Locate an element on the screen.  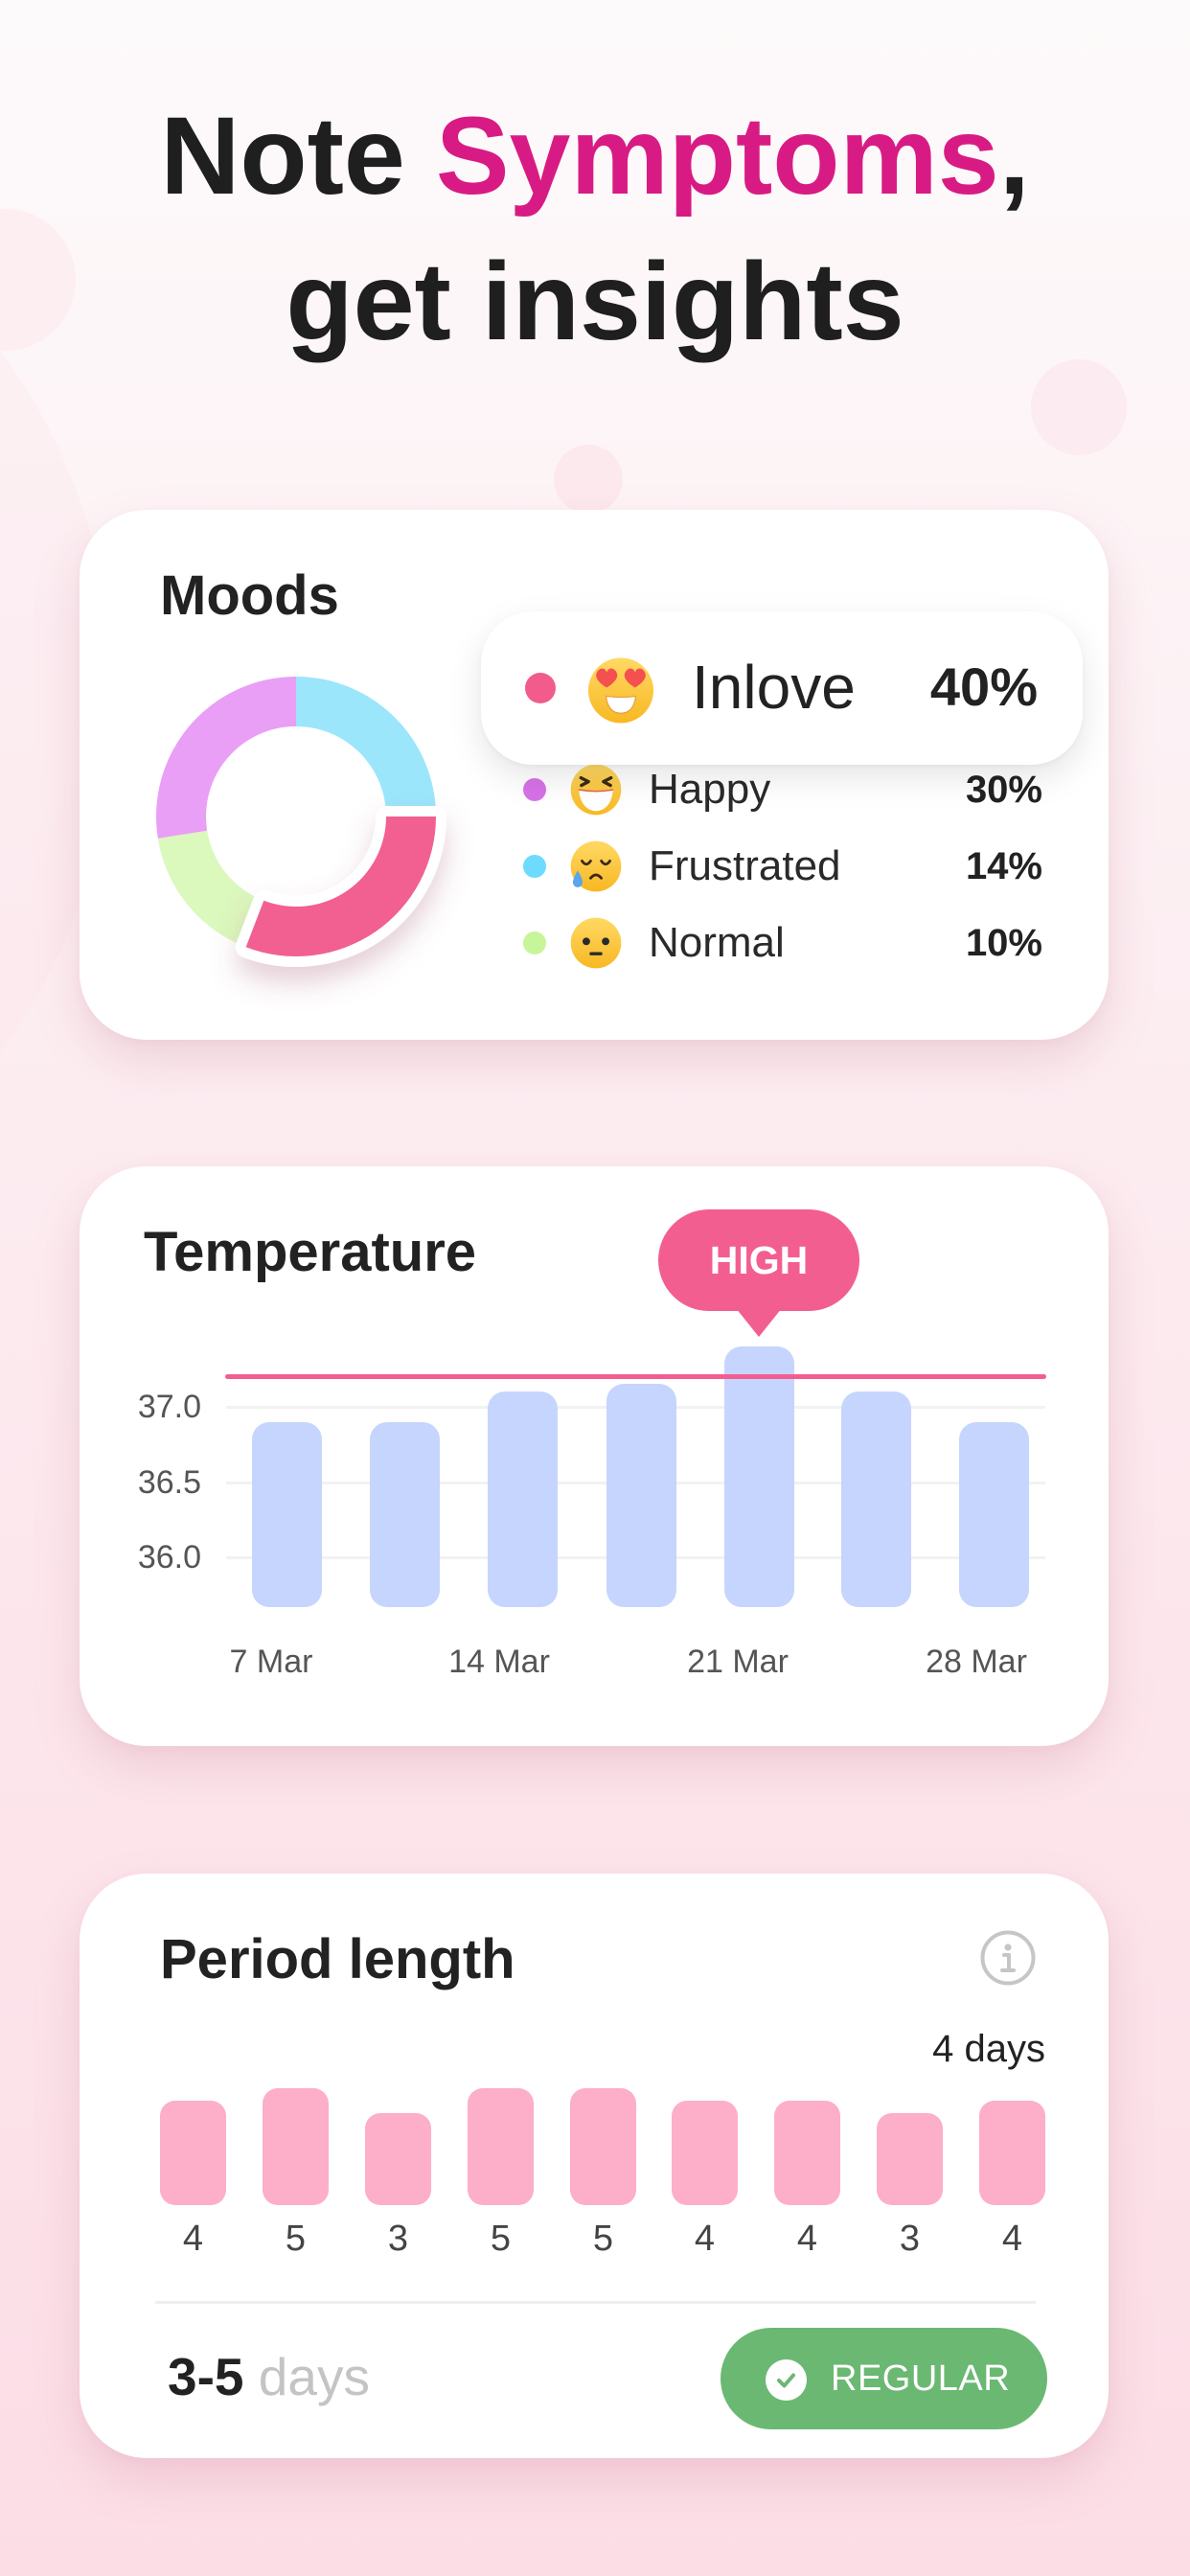
y-axis-label: 37.0 is located at coordinates (169, 1407).